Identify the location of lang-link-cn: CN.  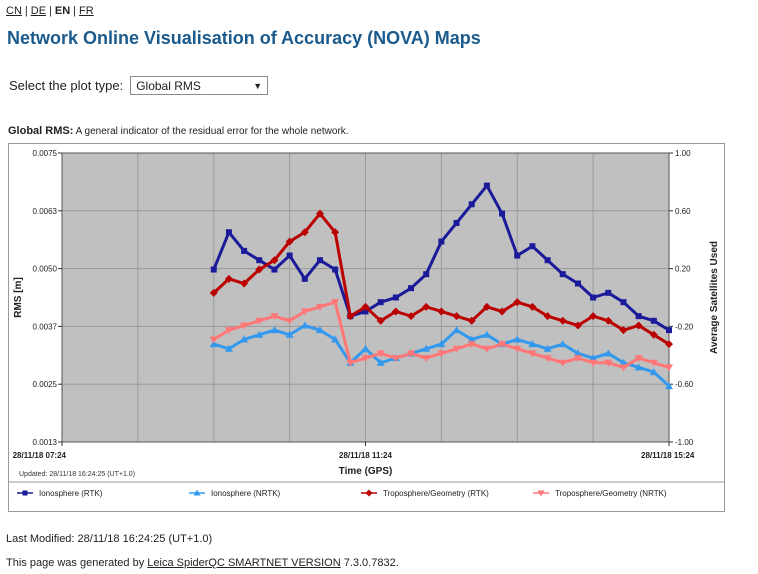
(14, 11).